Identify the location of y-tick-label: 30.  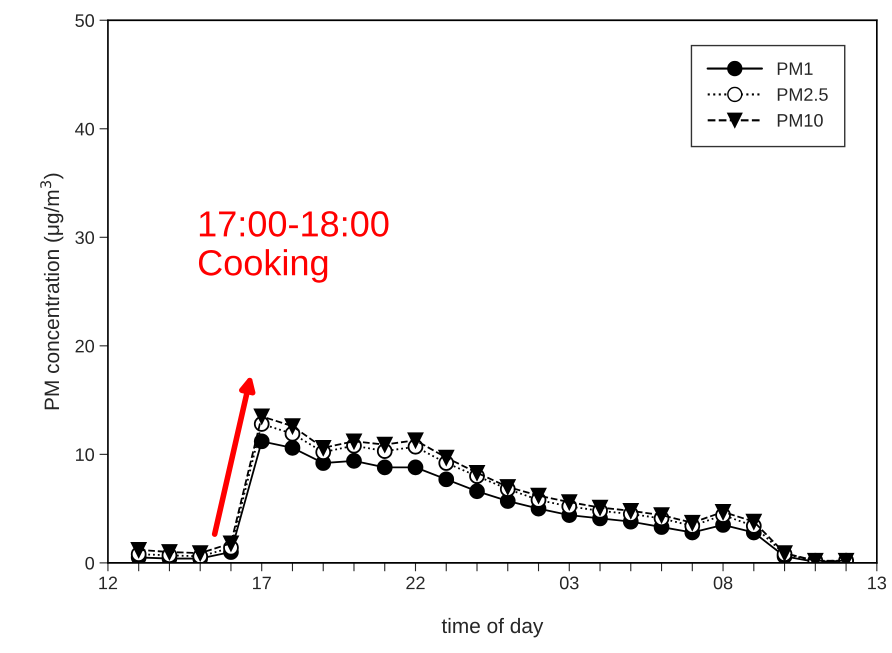
(84, 237).